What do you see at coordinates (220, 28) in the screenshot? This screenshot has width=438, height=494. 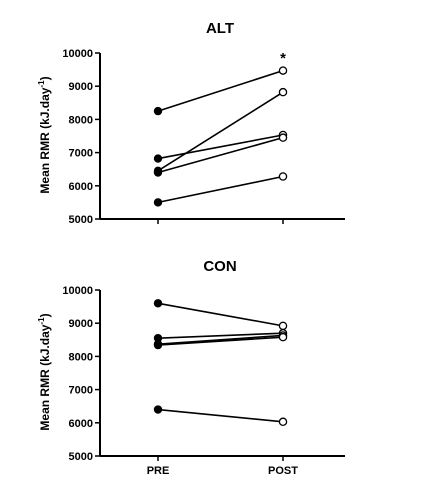 I see `chart-title: ALT` at bounding box center [220, 28].